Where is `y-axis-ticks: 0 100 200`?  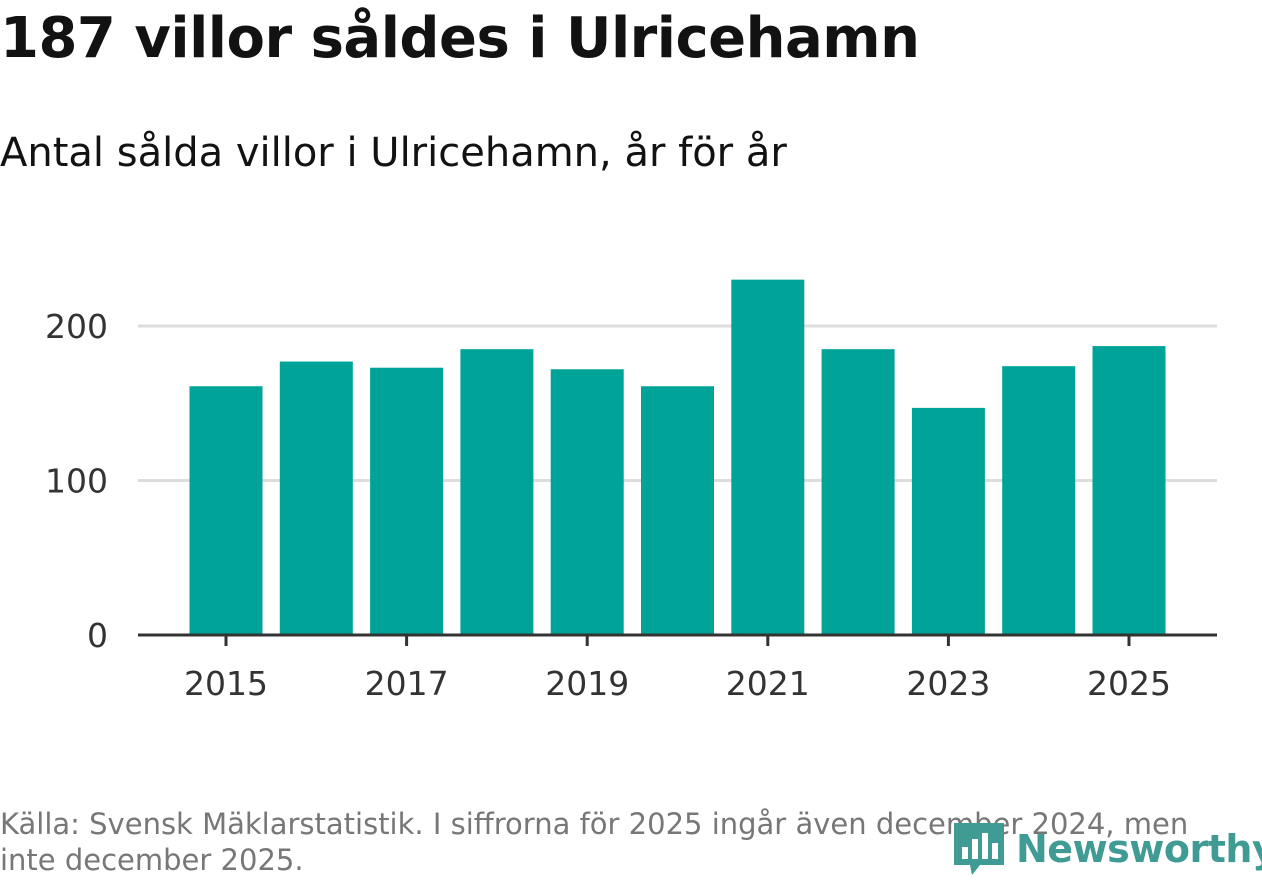
y-axis-ticks: 0 100 200 is located at coordinates (76, 481).